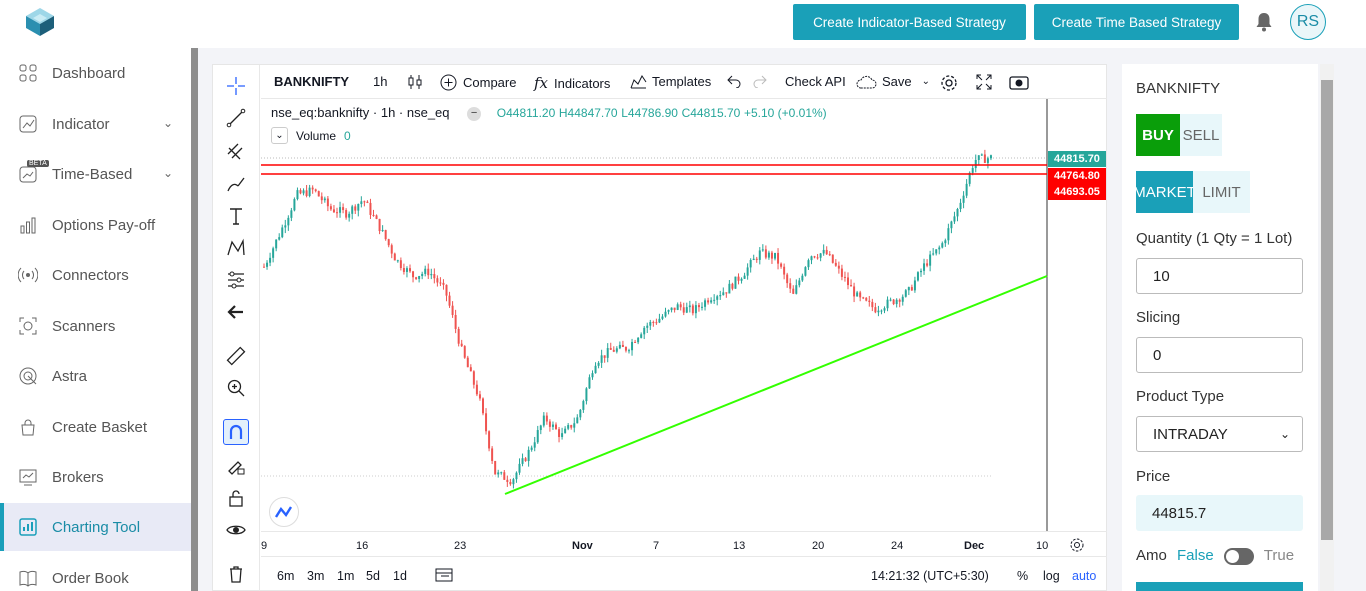 The height and width of the screenshot is (591, 1366). What do you see at coordinates (360, 112) in the screenshot?
I see `legend-symbol: nse_eq:banknifty · 1h · nse_eq` at bounding box center [360, 112].